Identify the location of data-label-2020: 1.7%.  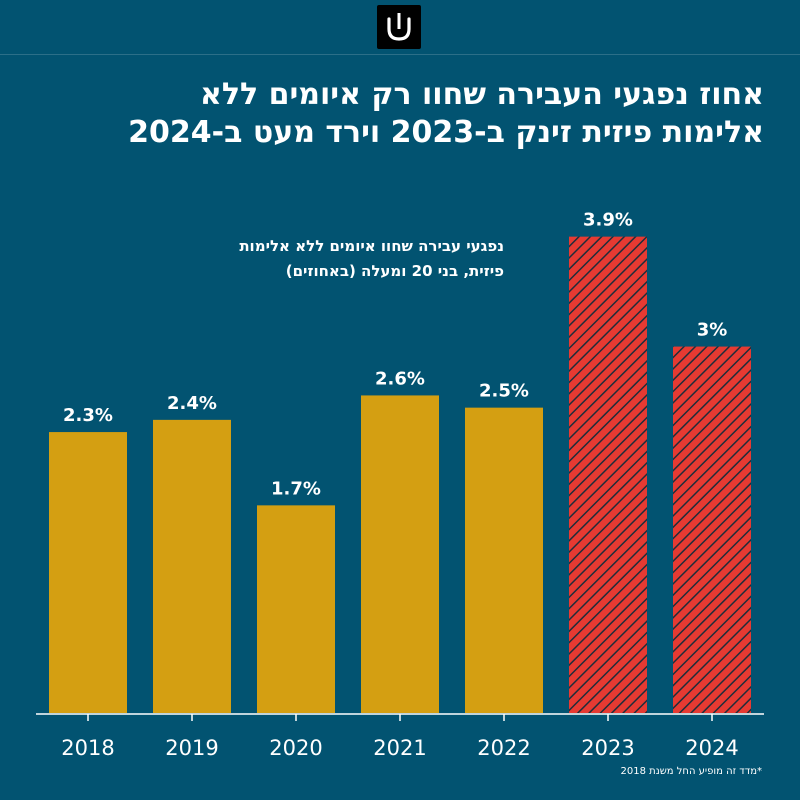
(296, 488).